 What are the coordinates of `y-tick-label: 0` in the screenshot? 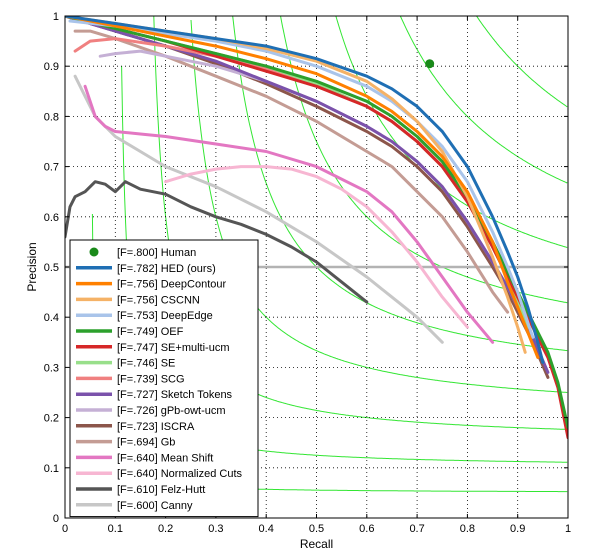 It's located at (56, 519).